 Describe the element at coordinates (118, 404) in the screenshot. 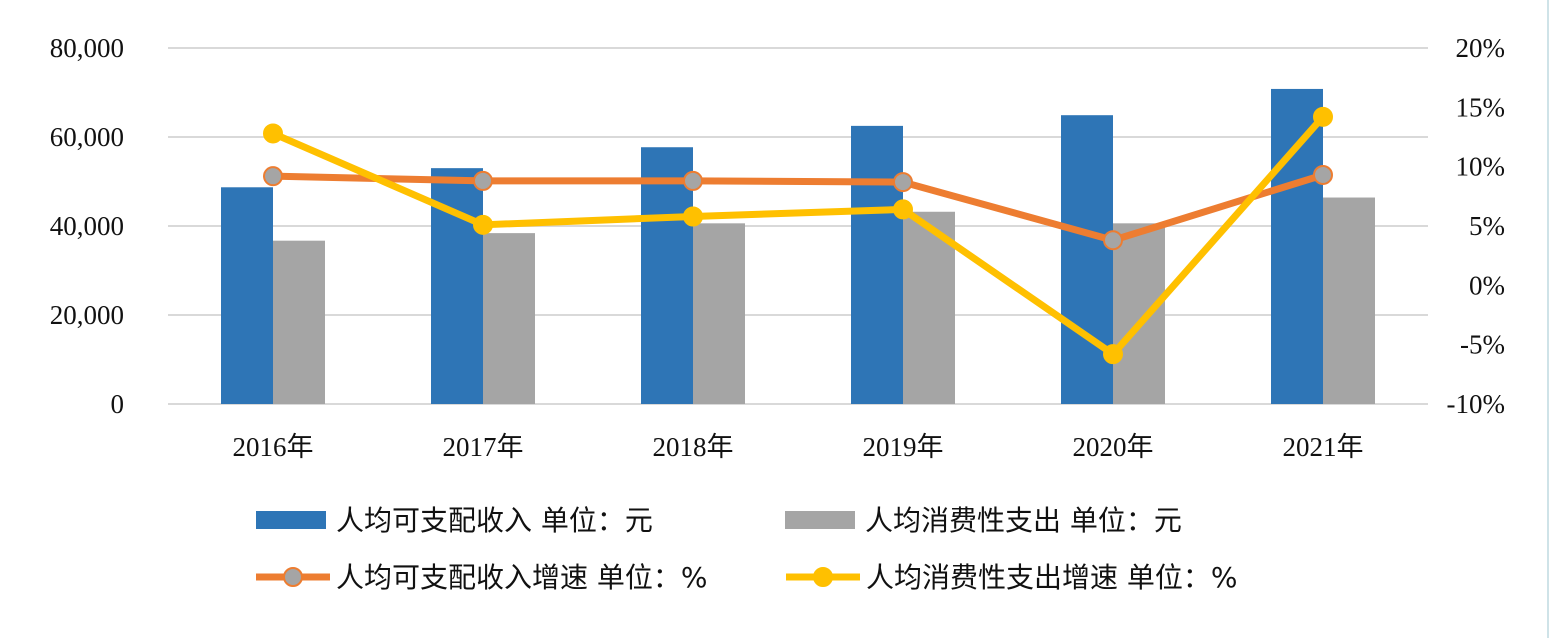

I see `left-axis-tick-label: 0` at that location.